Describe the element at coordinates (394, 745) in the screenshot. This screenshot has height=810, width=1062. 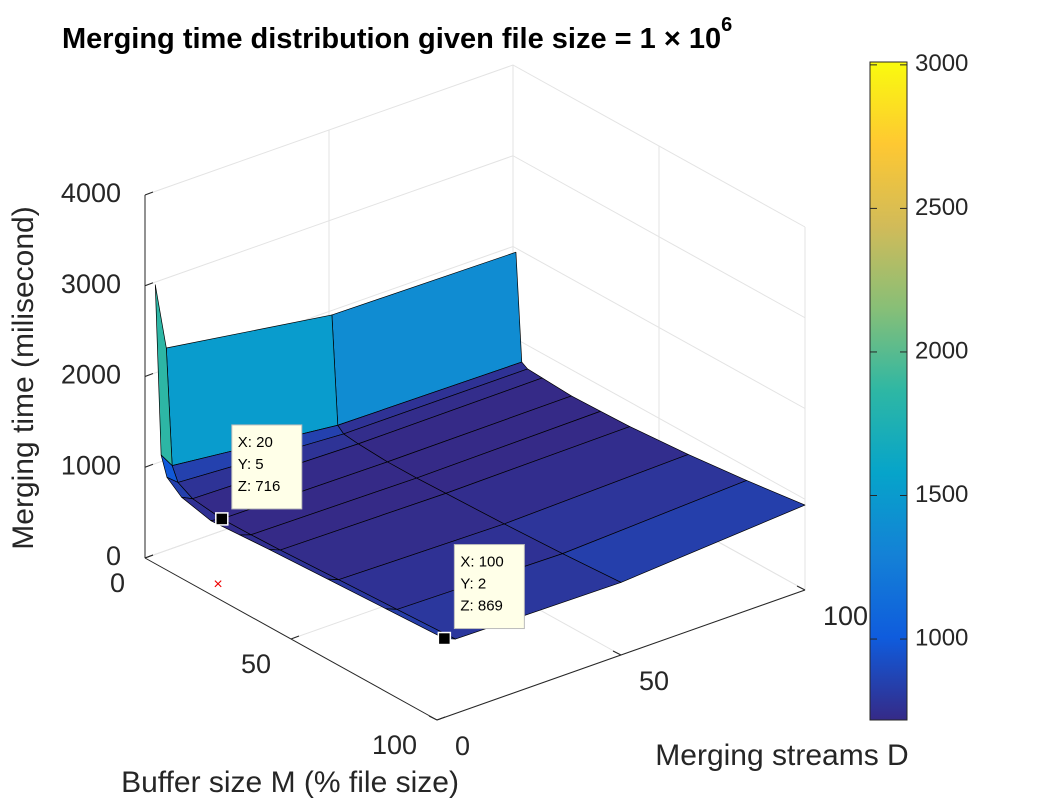
I see `x-tick-label: 100` at that location.